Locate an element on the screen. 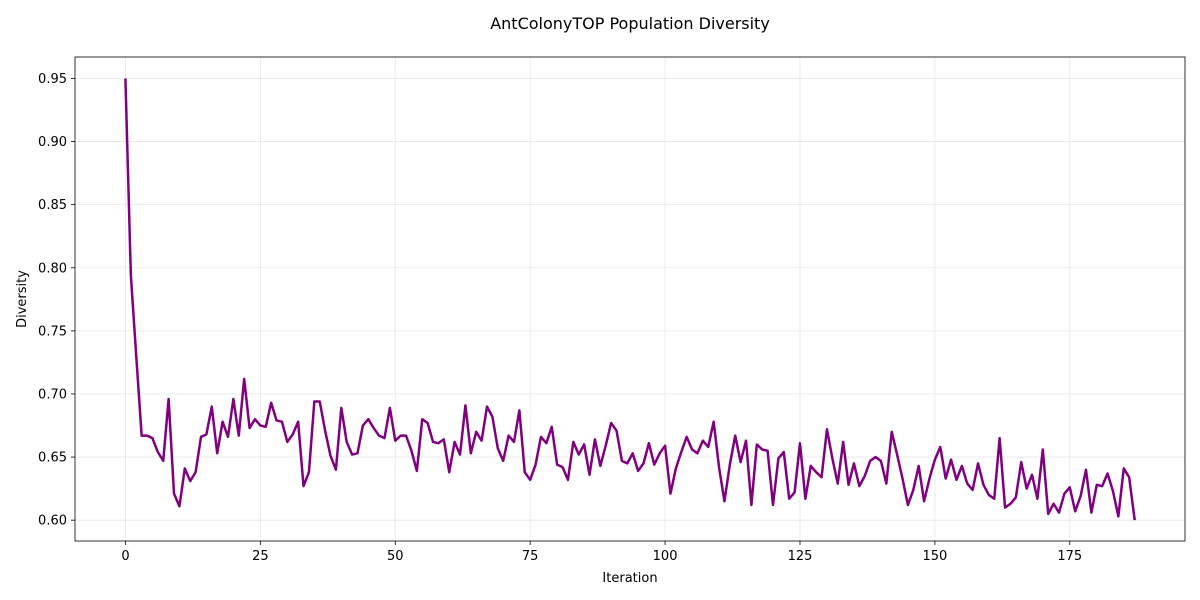  y-axis-ticks: 0.60 0.65 0.70 0.75 0.80 0.85 0.90 0.95 is located at coordinates (56, 300).